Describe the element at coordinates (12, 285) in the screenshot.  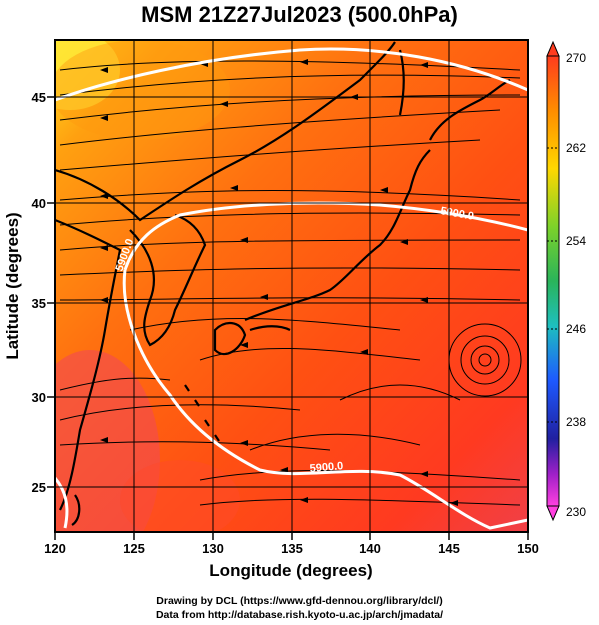
I see `y-axis-label: Latitude (degrees)` at that location.